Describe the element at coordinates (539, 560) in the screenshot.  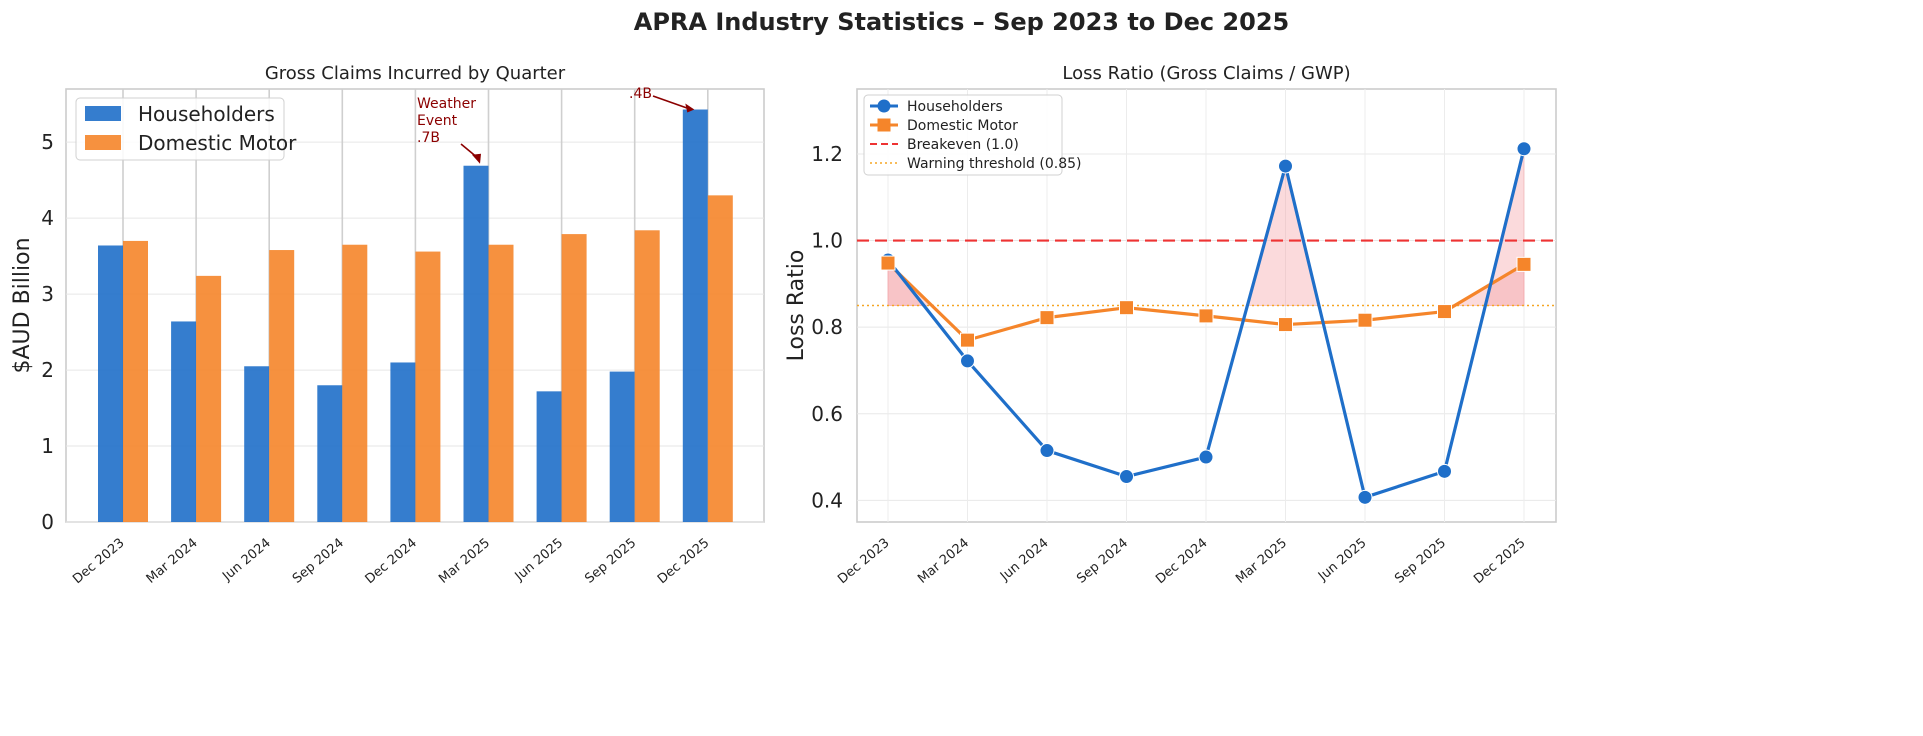
I see `left-x-tick-label: Jun 2025` at that location.